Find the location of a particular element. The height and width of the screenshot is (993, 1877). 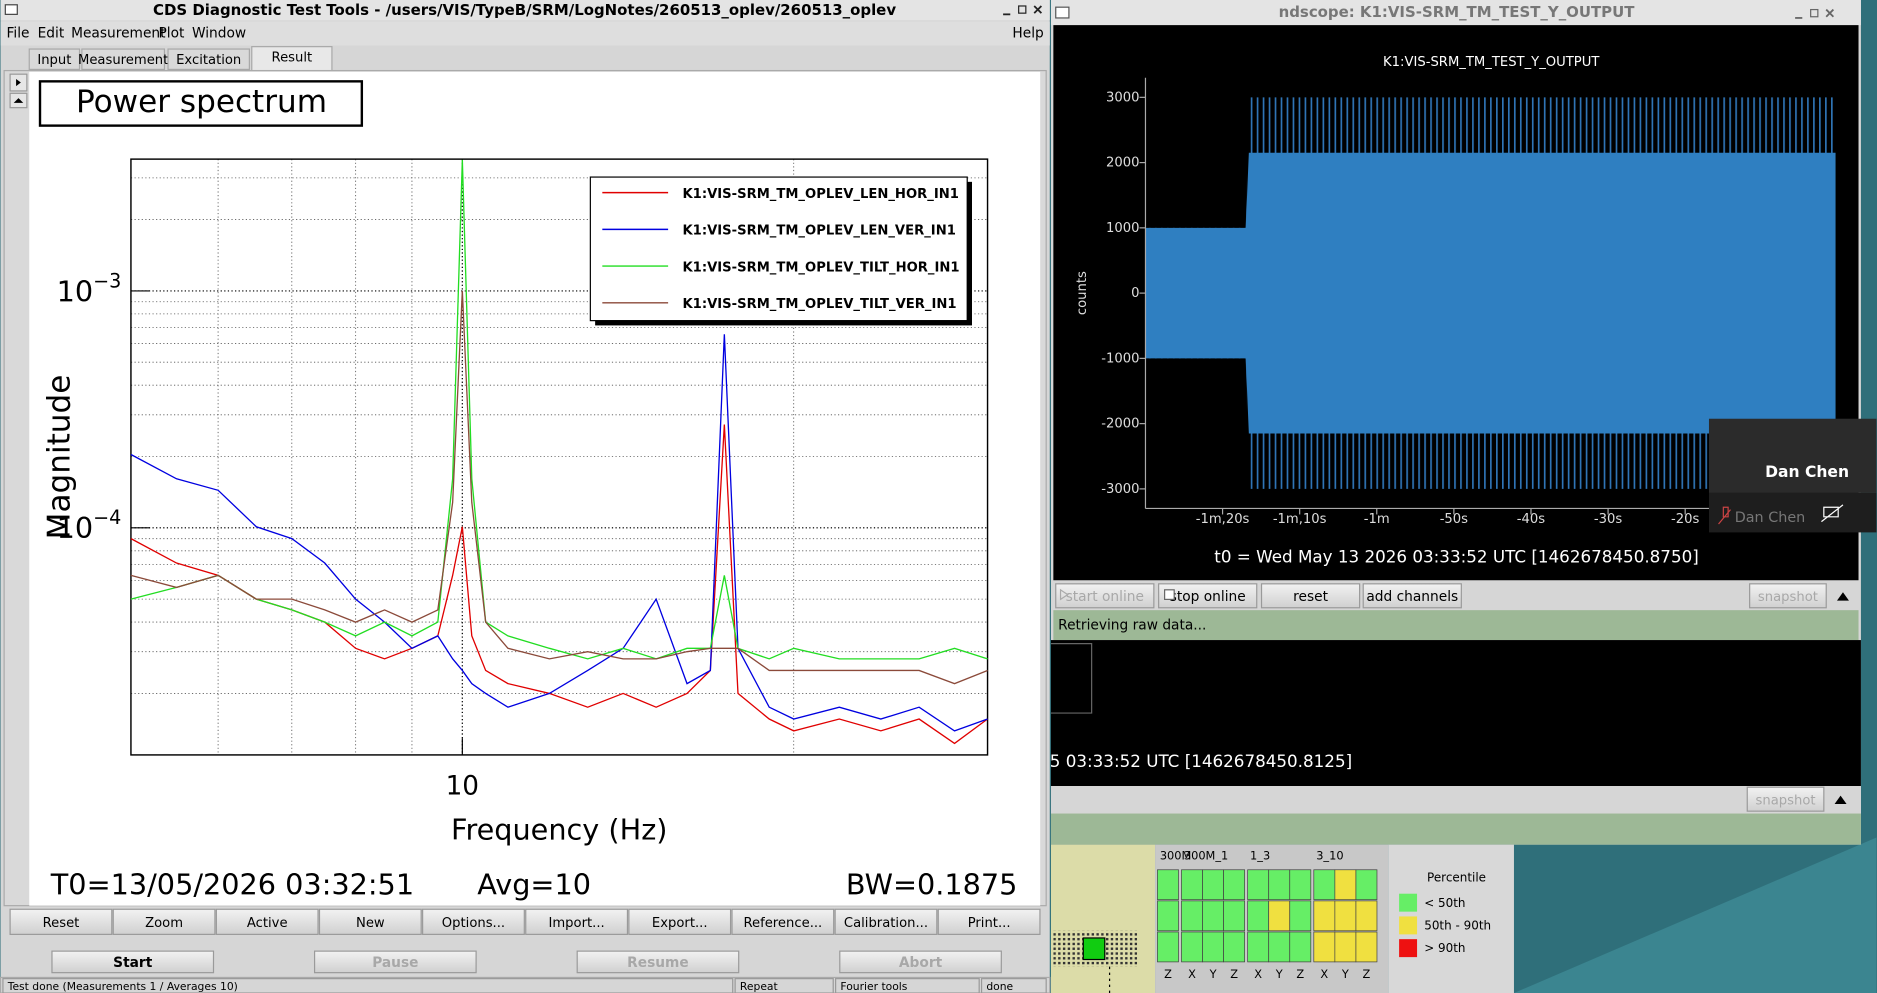

legend-label: K1:VIS-SRM_TM_OPLEV_LEN_HOR_IN1 is located at coordinates (820, 194).